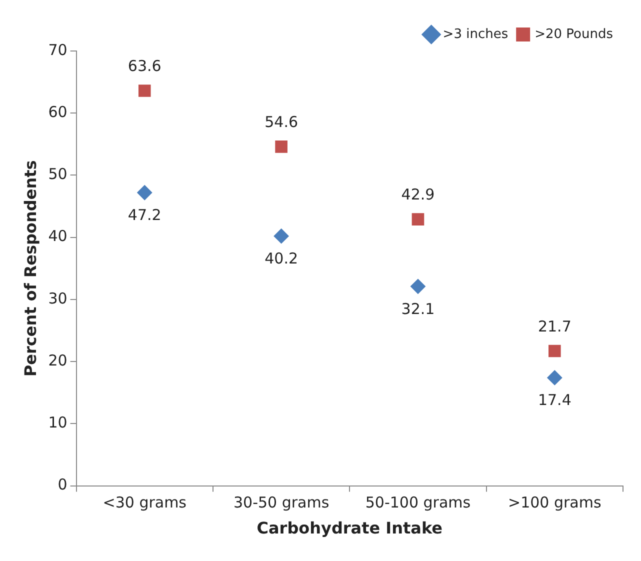  What do you see at coordinates (281, 122) in the screenshot?
I see `data-label: 54.6` at bounding box center [281, 122].